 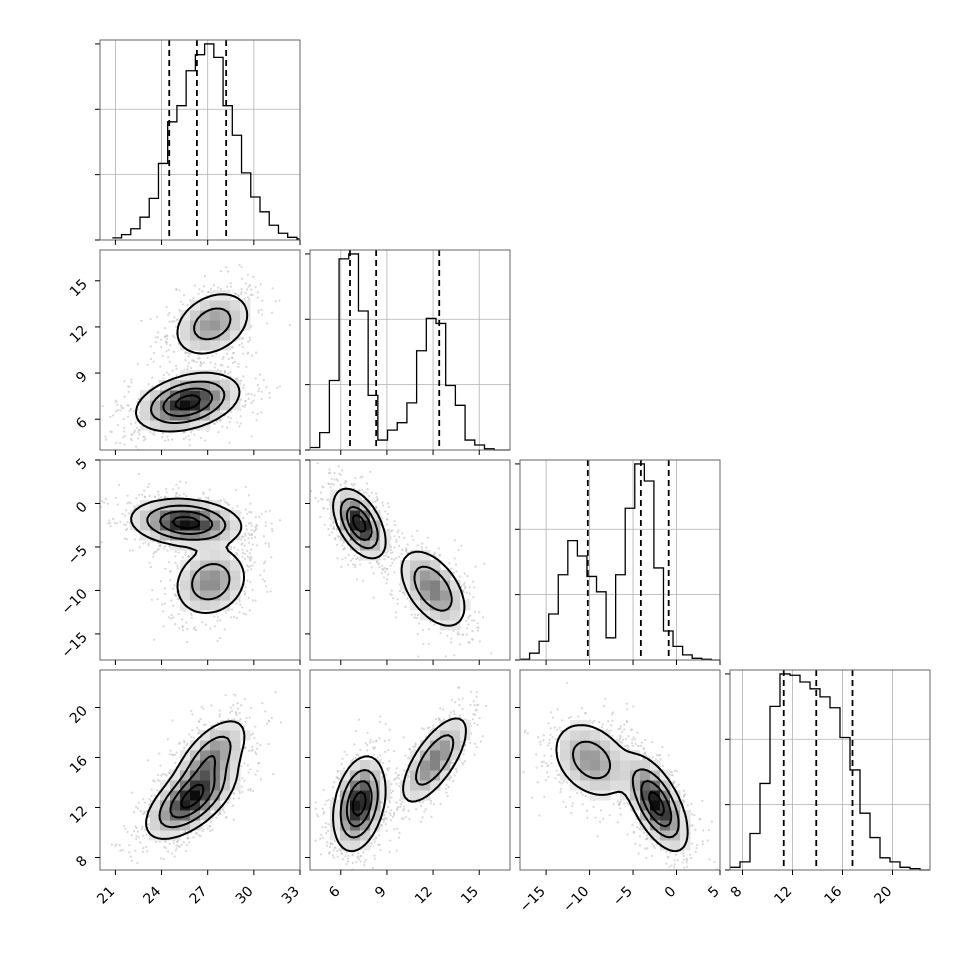 I want to click on histogram-steps, so click(x=410, y=352).